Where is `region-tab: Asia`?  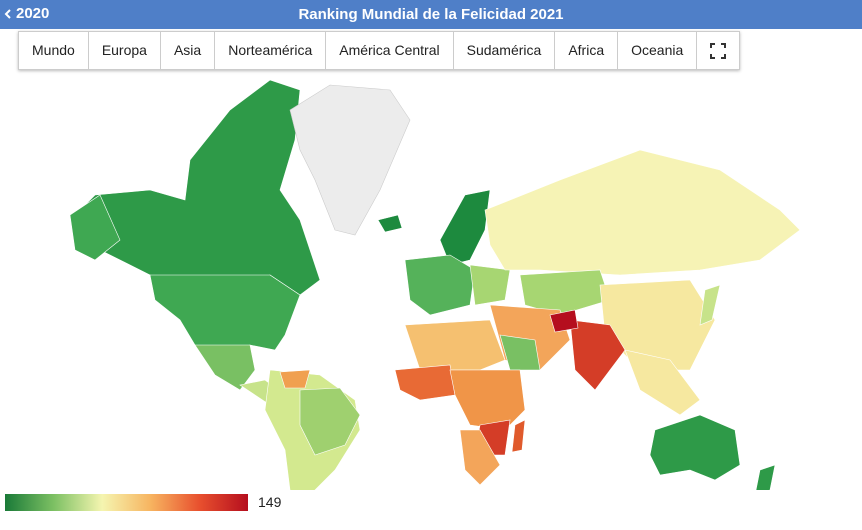
region-tab: Asia is located at coordinates (188, 50).